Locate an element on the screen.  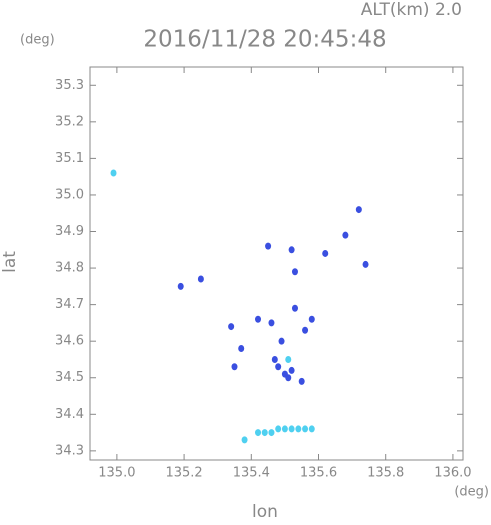
y-tick-label: 34.6 is located at coordinates (69, 341).